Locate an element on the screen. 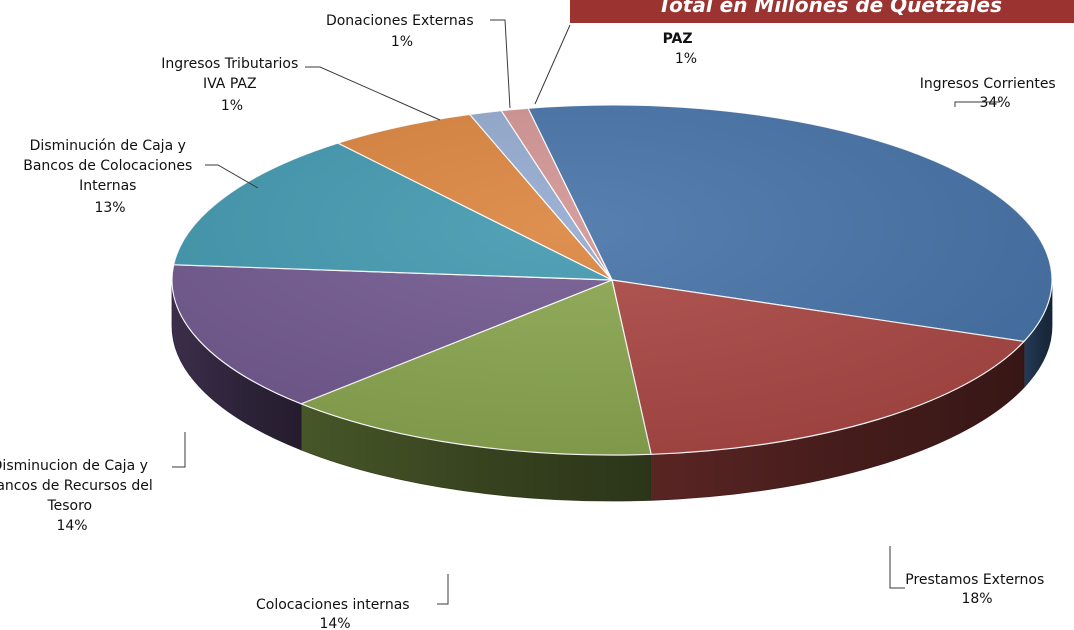  leader-line-tesoro is located at coordinates (179, 450).